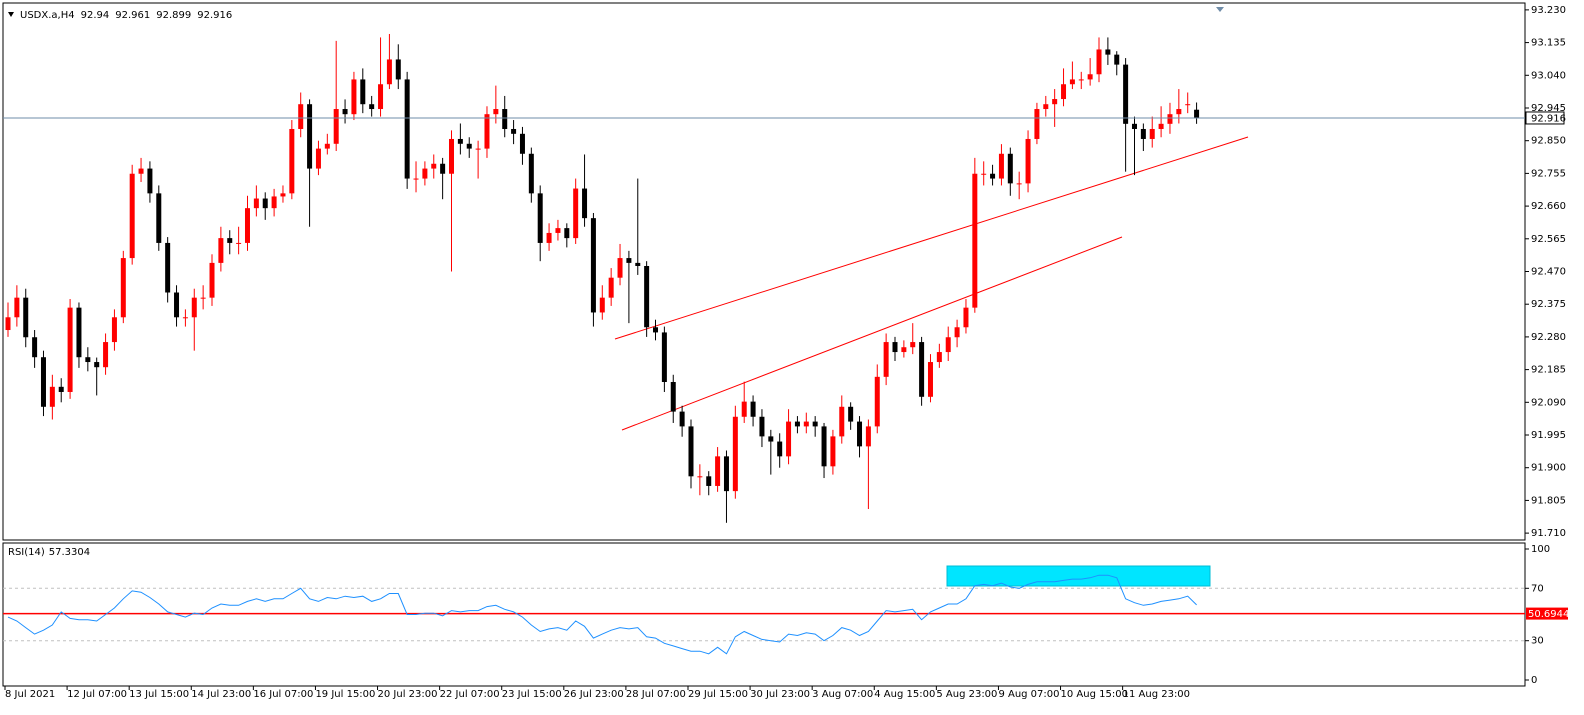  I want to click on x-tick-label: 30 Jul 23:00, so click(780, 694).